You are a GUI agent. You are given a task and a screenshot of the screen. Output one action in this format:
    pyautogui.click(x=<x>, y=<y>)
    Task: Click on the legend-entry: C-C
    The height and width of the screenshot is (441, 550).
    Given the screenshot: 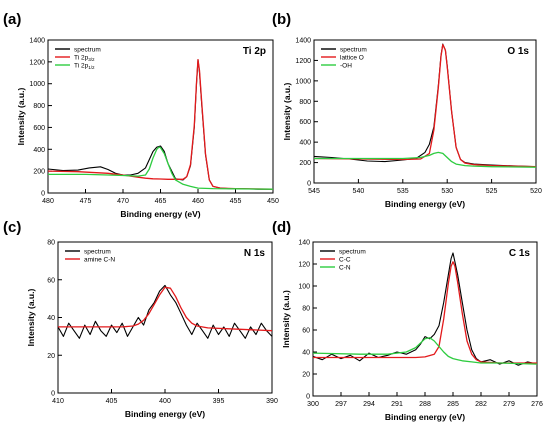 What is the action you would take?
    pyautogui.click(x=345, y=259)
    